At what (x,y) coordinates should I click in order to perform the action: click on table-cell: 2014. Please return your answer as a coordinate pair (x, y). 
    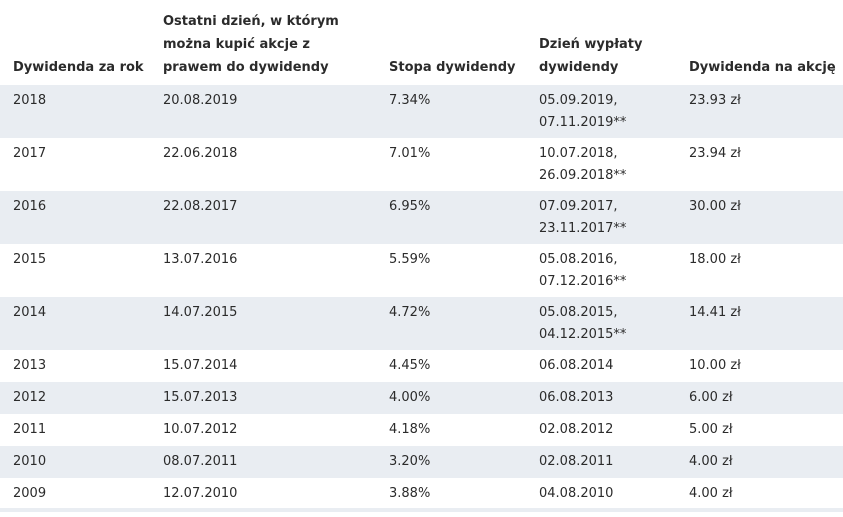
    Looking at the image, I should click on (81, 323).